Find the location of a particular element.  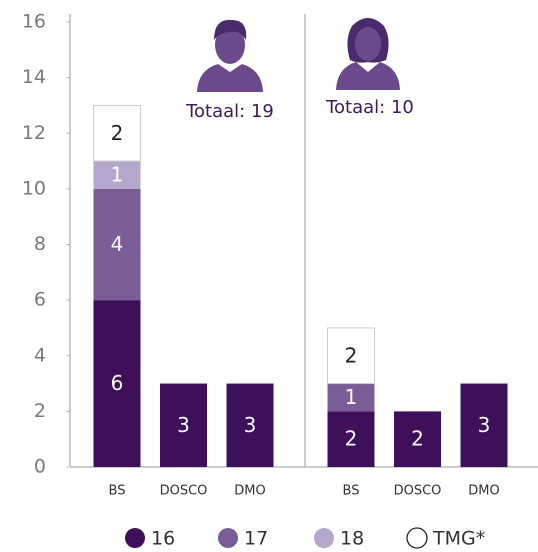

legend-label: TMG* is located at coordinates (458, 539).